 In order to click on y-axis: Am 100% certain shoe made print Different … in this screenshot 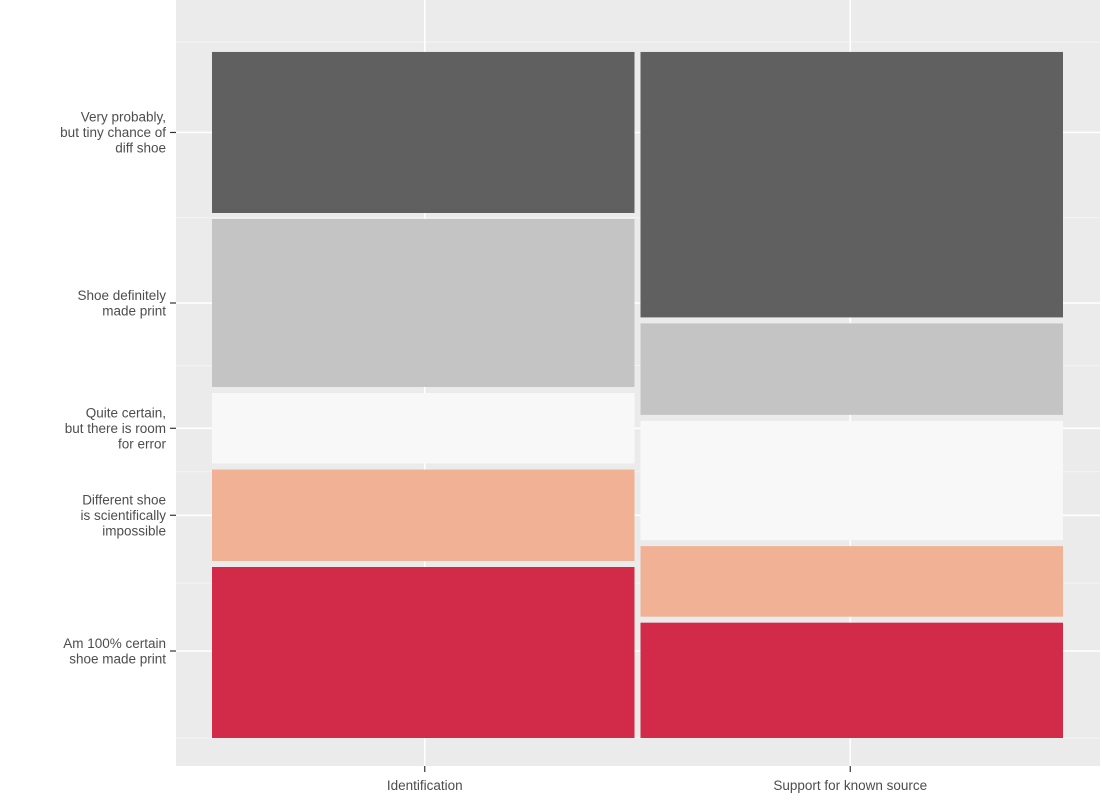, I will do `click(118, 387)`.